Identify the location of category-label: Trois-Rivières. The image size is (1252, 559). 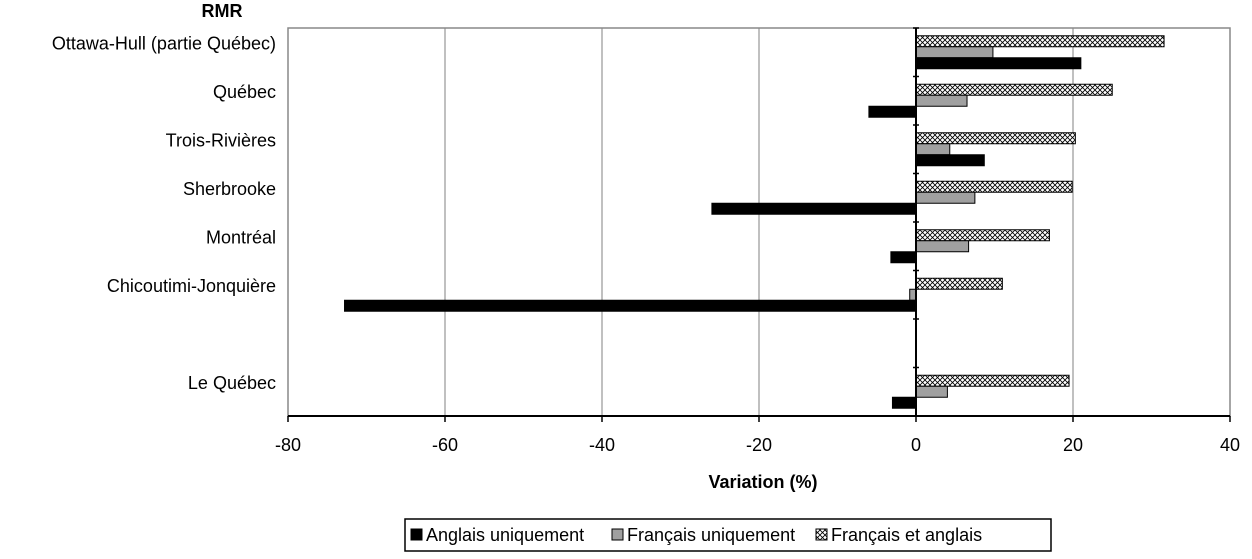
(221, 140).